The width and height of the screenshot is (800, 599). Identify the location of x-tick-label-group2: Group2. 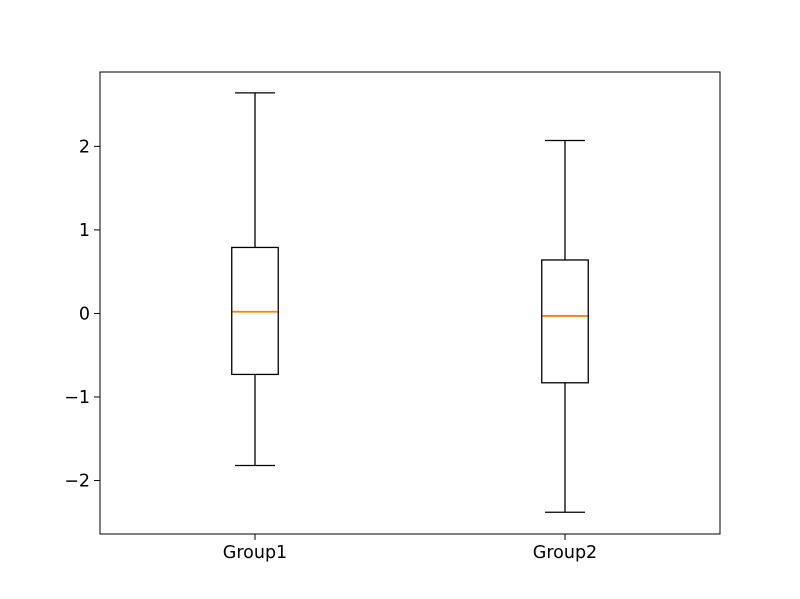
(565, 553).